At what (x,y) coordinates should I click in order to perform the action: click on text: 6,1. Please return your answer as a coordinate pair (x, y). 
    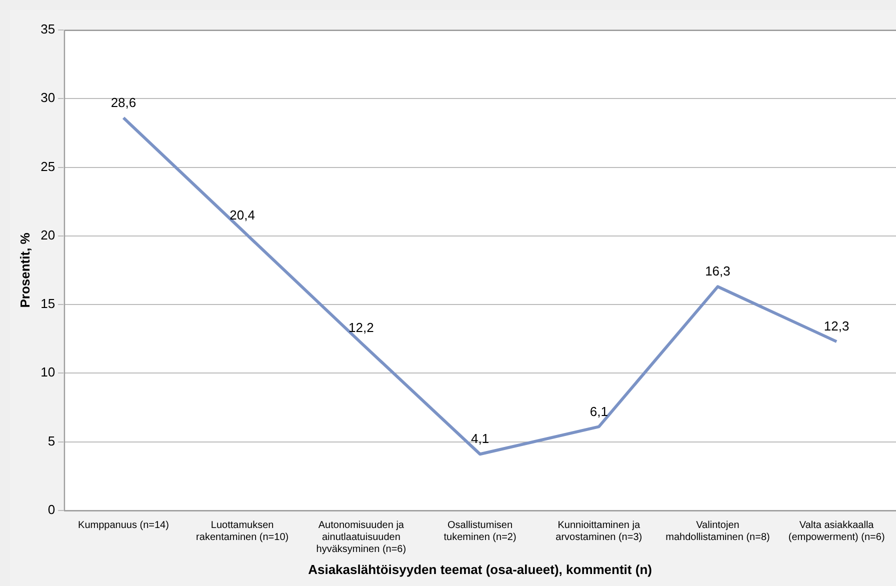
    Looking at the image, I should click on (599, 411).